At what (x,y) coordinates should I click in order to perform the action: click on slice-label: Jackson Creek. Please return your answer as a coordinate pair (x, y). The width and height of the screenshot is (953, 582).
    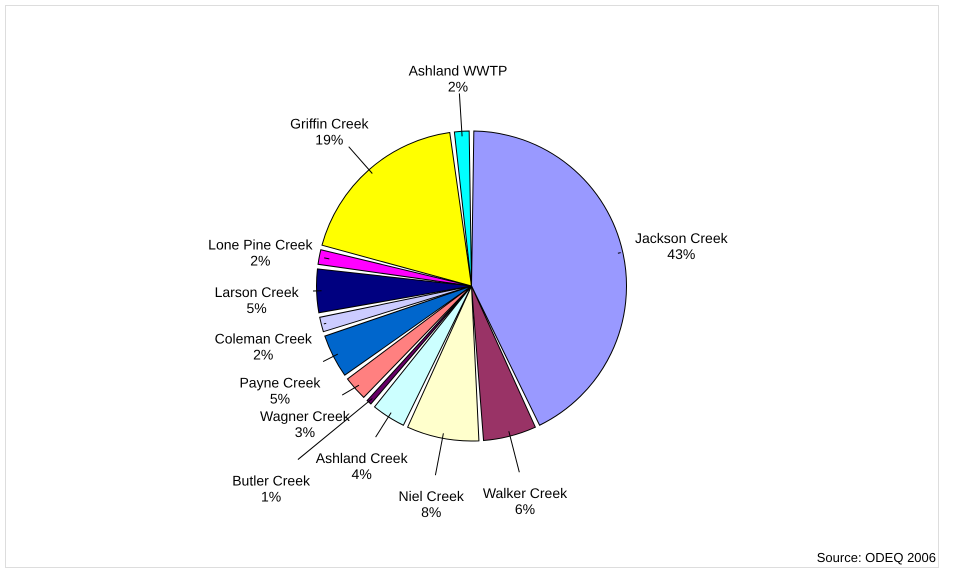
    Looking at the image, I should click on (682, 238).